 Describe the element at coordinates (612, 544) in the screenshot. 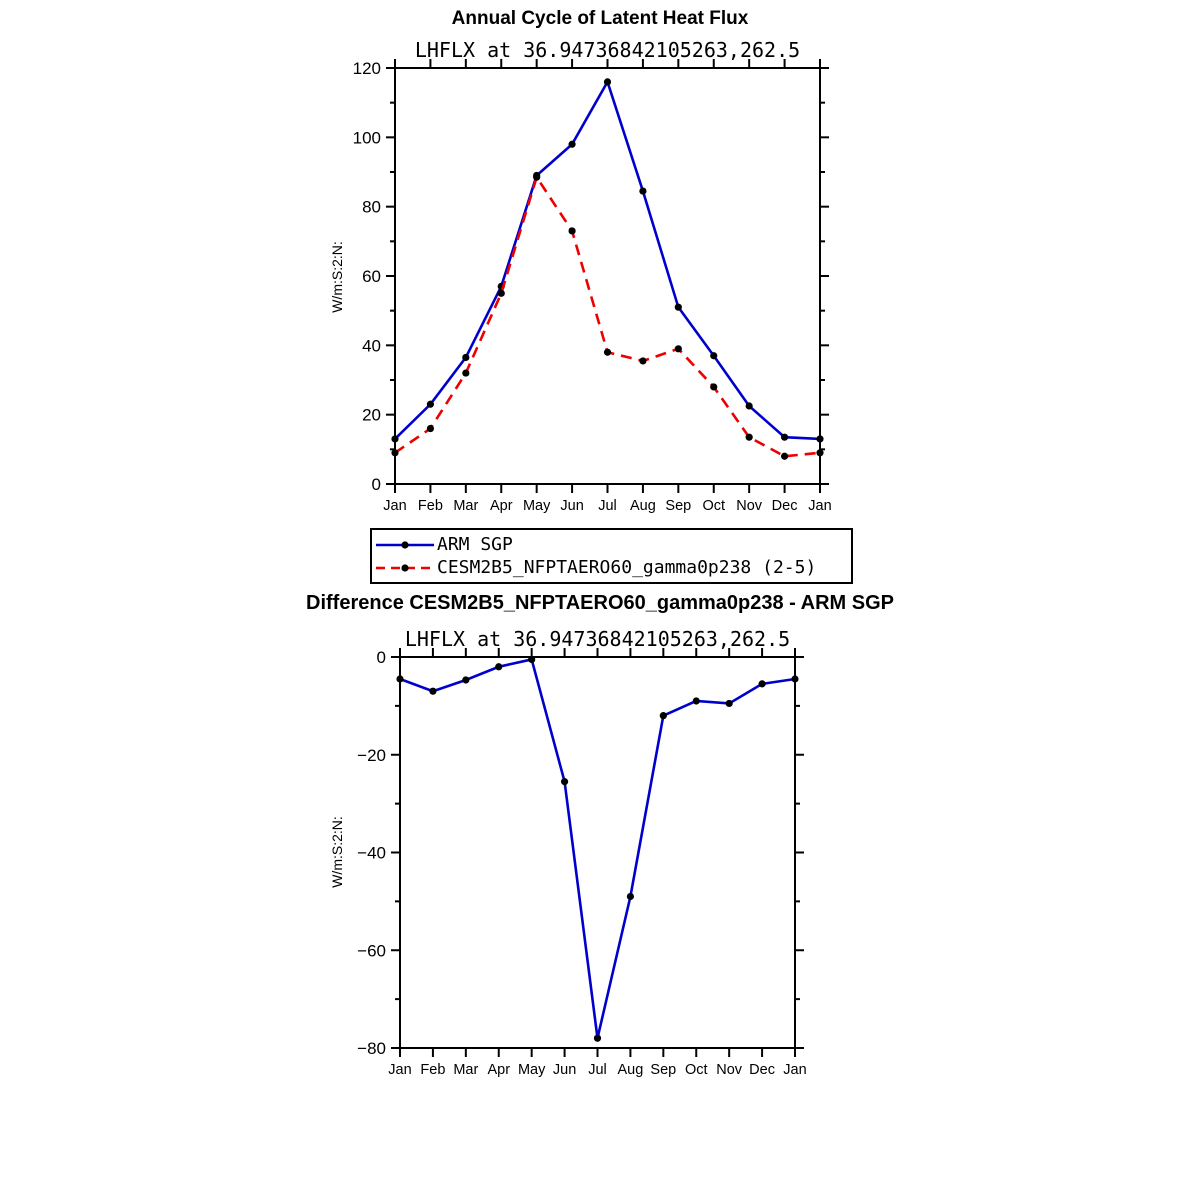

I see `legend-item: ARM SGP` at that location.